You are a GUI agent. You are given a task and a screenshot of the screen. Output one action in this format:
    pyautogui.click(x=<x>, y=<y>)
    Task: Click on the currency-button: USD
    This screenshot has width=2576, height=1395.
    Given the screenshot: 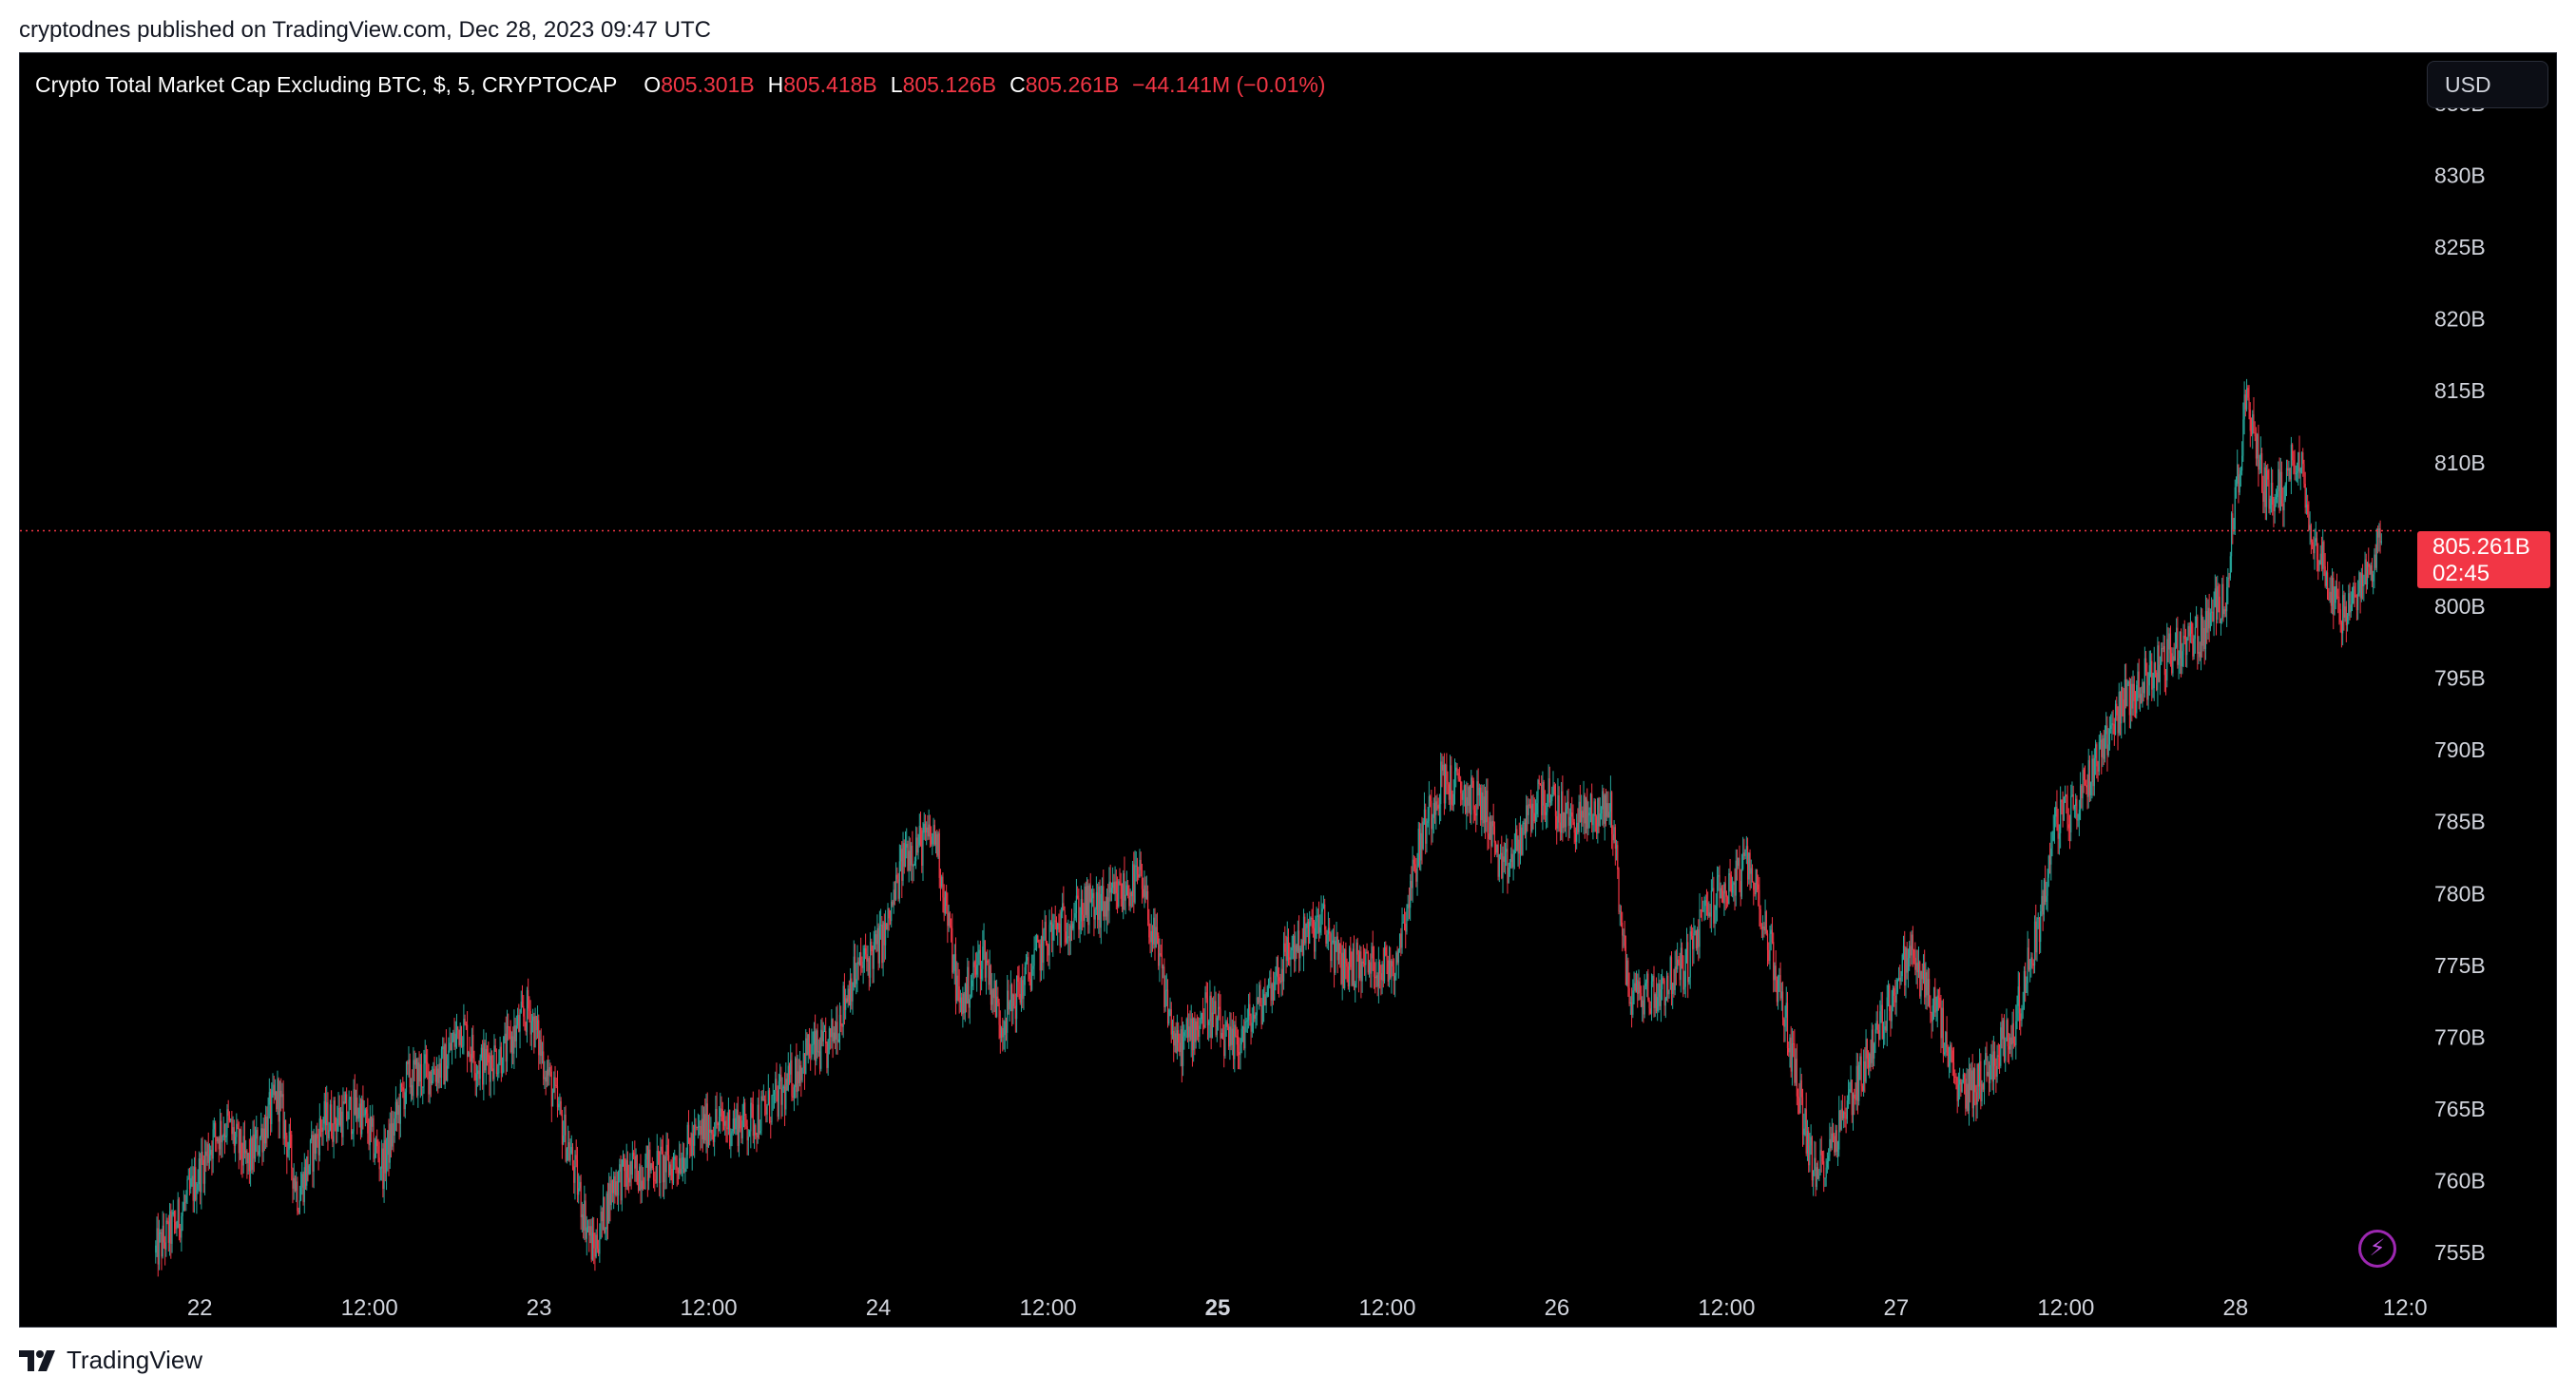 What is the action you would take?
    pyautogui.click(x=2488, y=84)
    